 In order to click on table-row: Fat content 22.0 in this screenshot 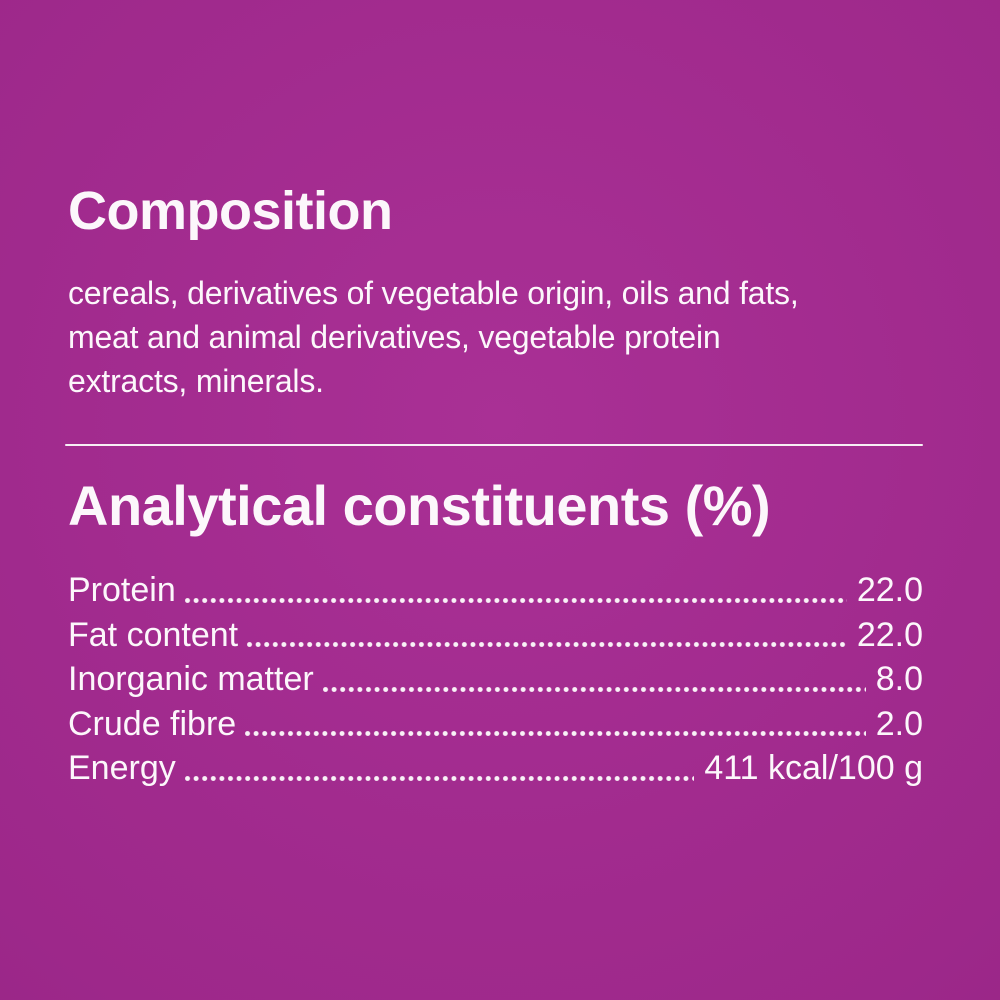, I will do `click(495, 635)`.